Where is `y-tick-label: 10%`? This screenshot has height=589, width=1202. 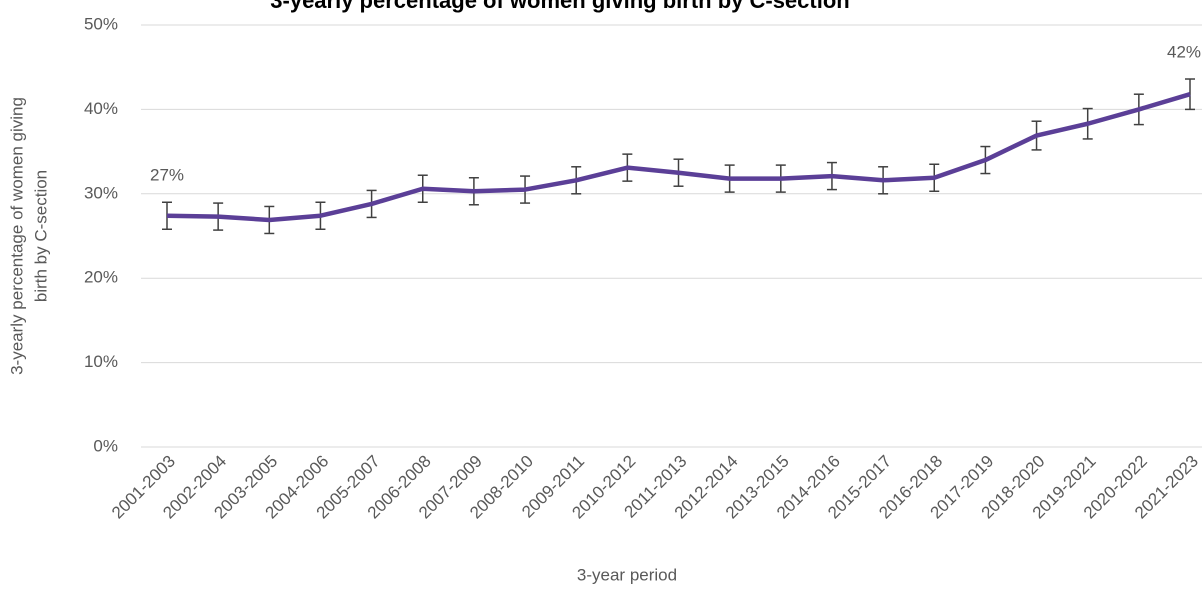
y-tick-label: 10% is located at coordinates (101, 361).